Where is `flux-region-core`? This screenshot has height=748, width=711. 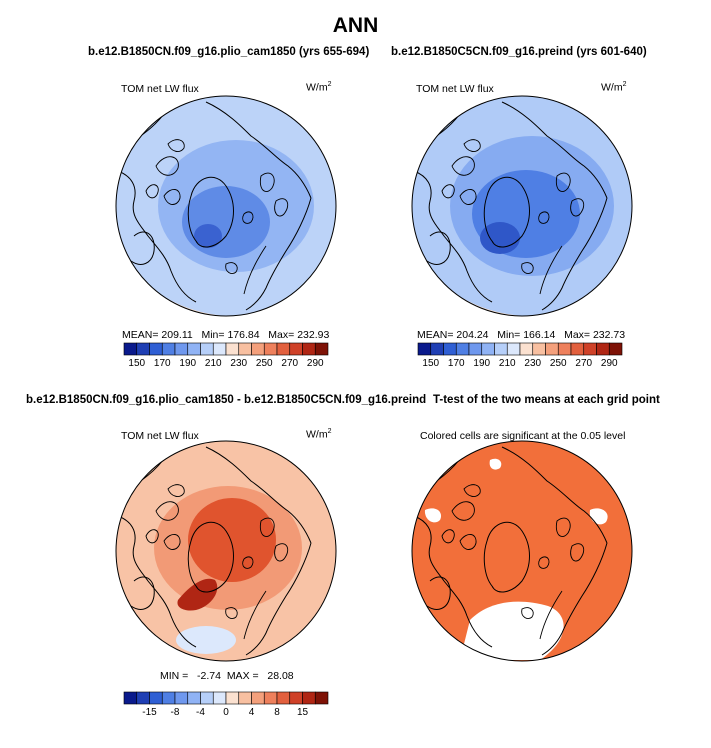 flux-region-core is located at coordinates (226, 222).